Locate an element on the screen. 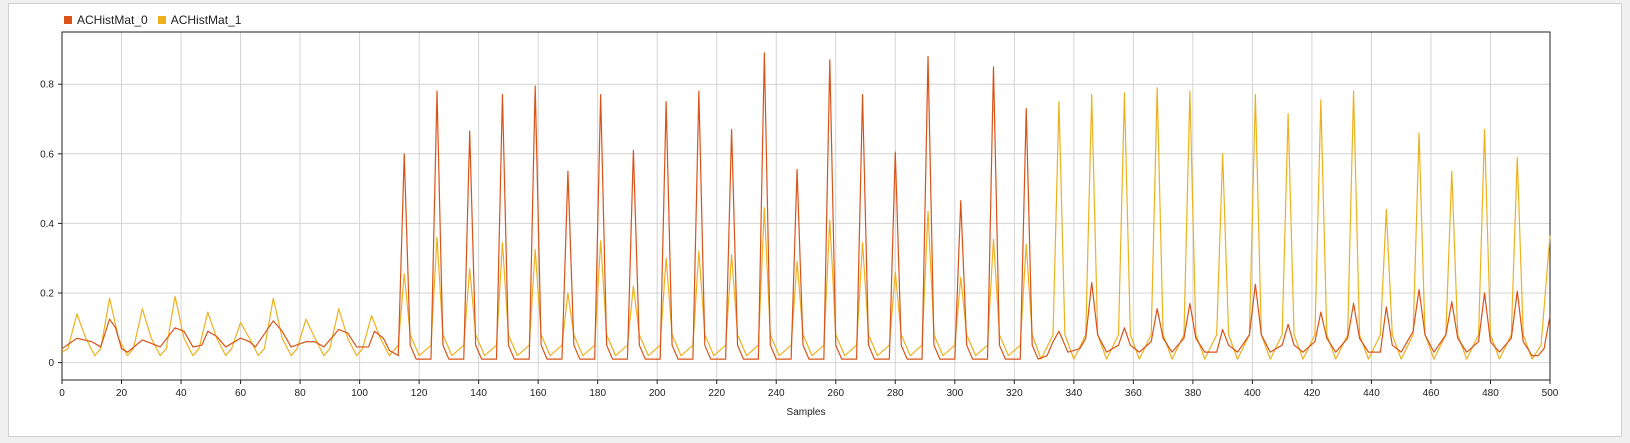 The height and width of the screenshot is (443, 1630). x-tick-label-20: 400 is located at coordinates (1252, 393).